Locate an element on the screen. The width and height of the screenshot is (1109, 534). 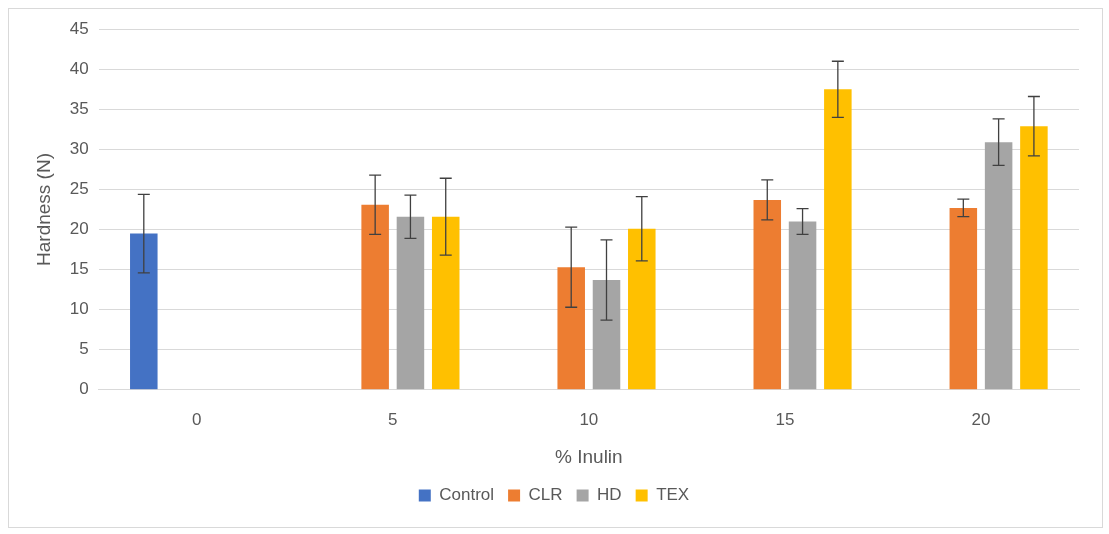
y-tick-label: 5 is located at coordinates (84, 349).